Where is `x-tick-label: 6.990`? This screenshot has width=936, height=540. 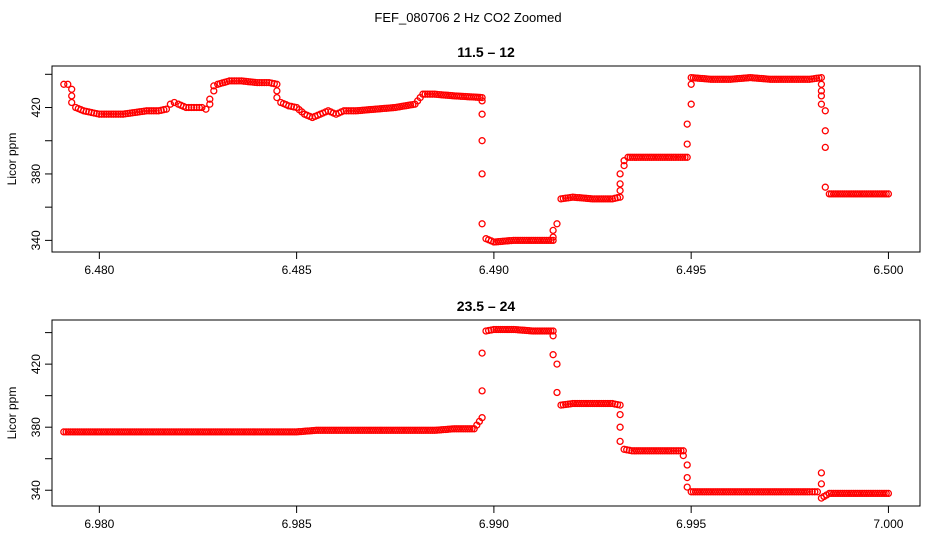
x-tick-label: 6.990 is located at coordinates (494, 524).